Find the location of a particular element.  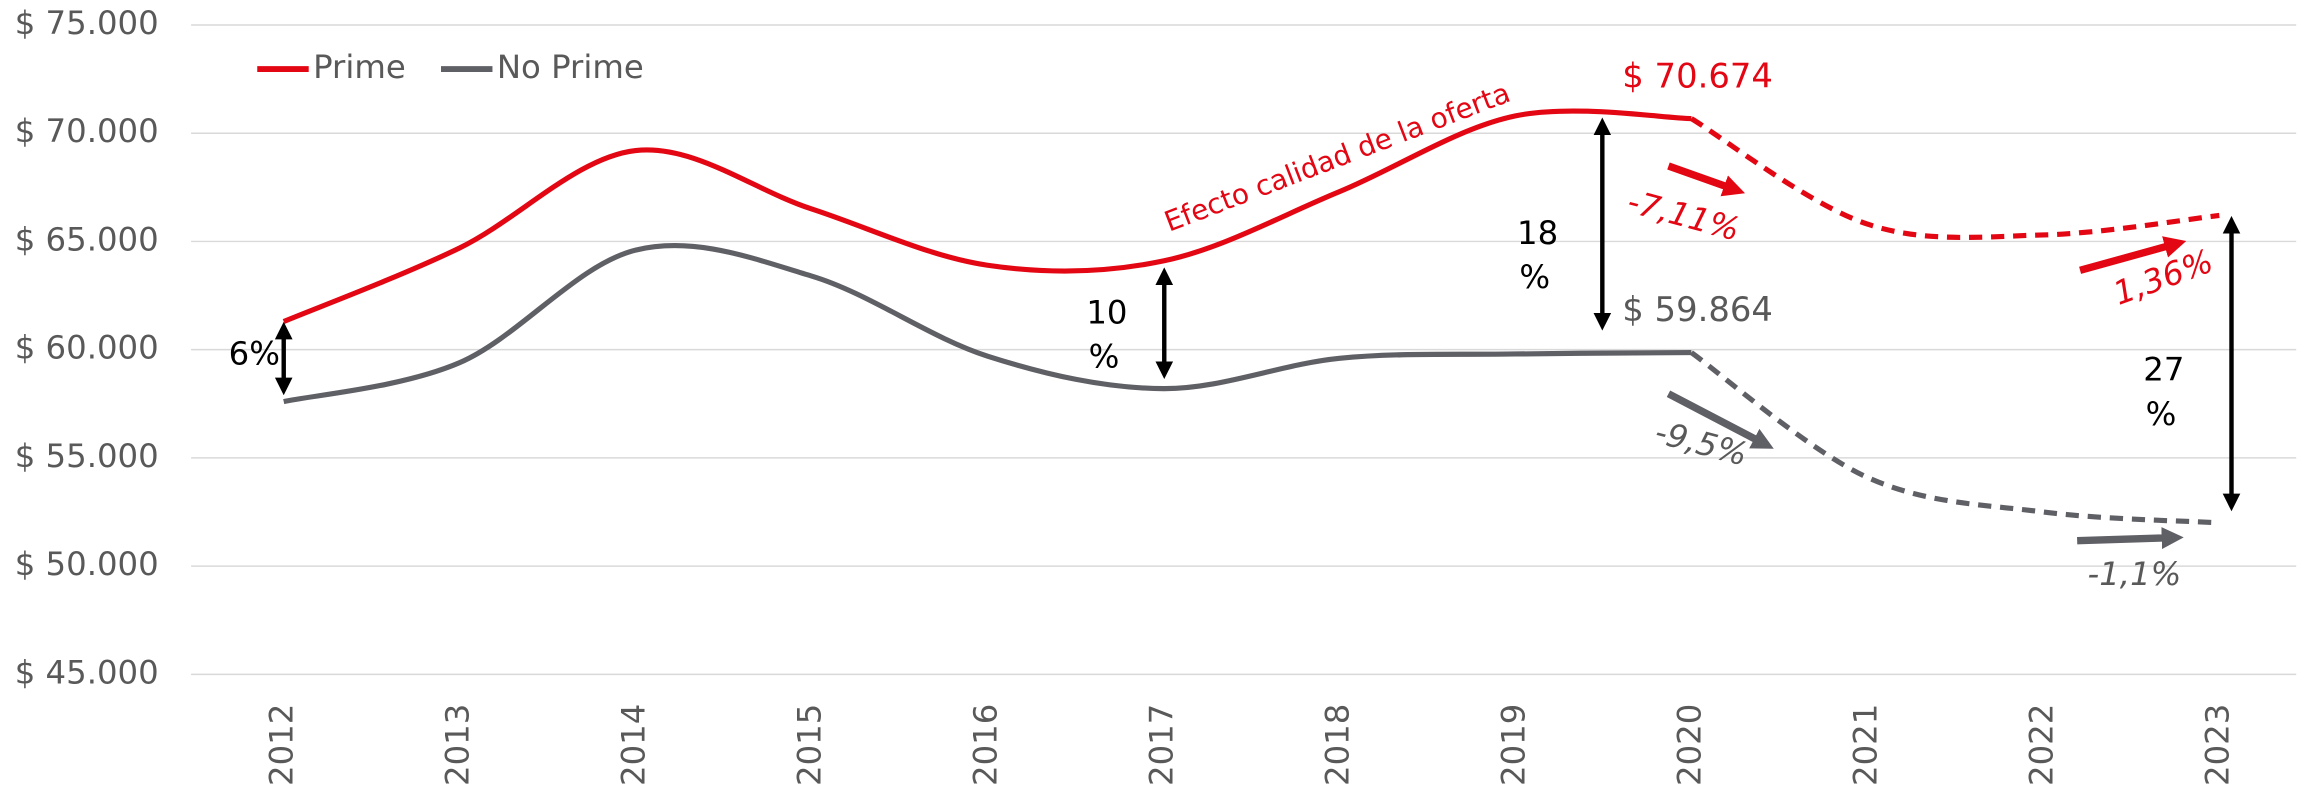

x-tick-label: 2017 is located at coordinates (1162, 745).